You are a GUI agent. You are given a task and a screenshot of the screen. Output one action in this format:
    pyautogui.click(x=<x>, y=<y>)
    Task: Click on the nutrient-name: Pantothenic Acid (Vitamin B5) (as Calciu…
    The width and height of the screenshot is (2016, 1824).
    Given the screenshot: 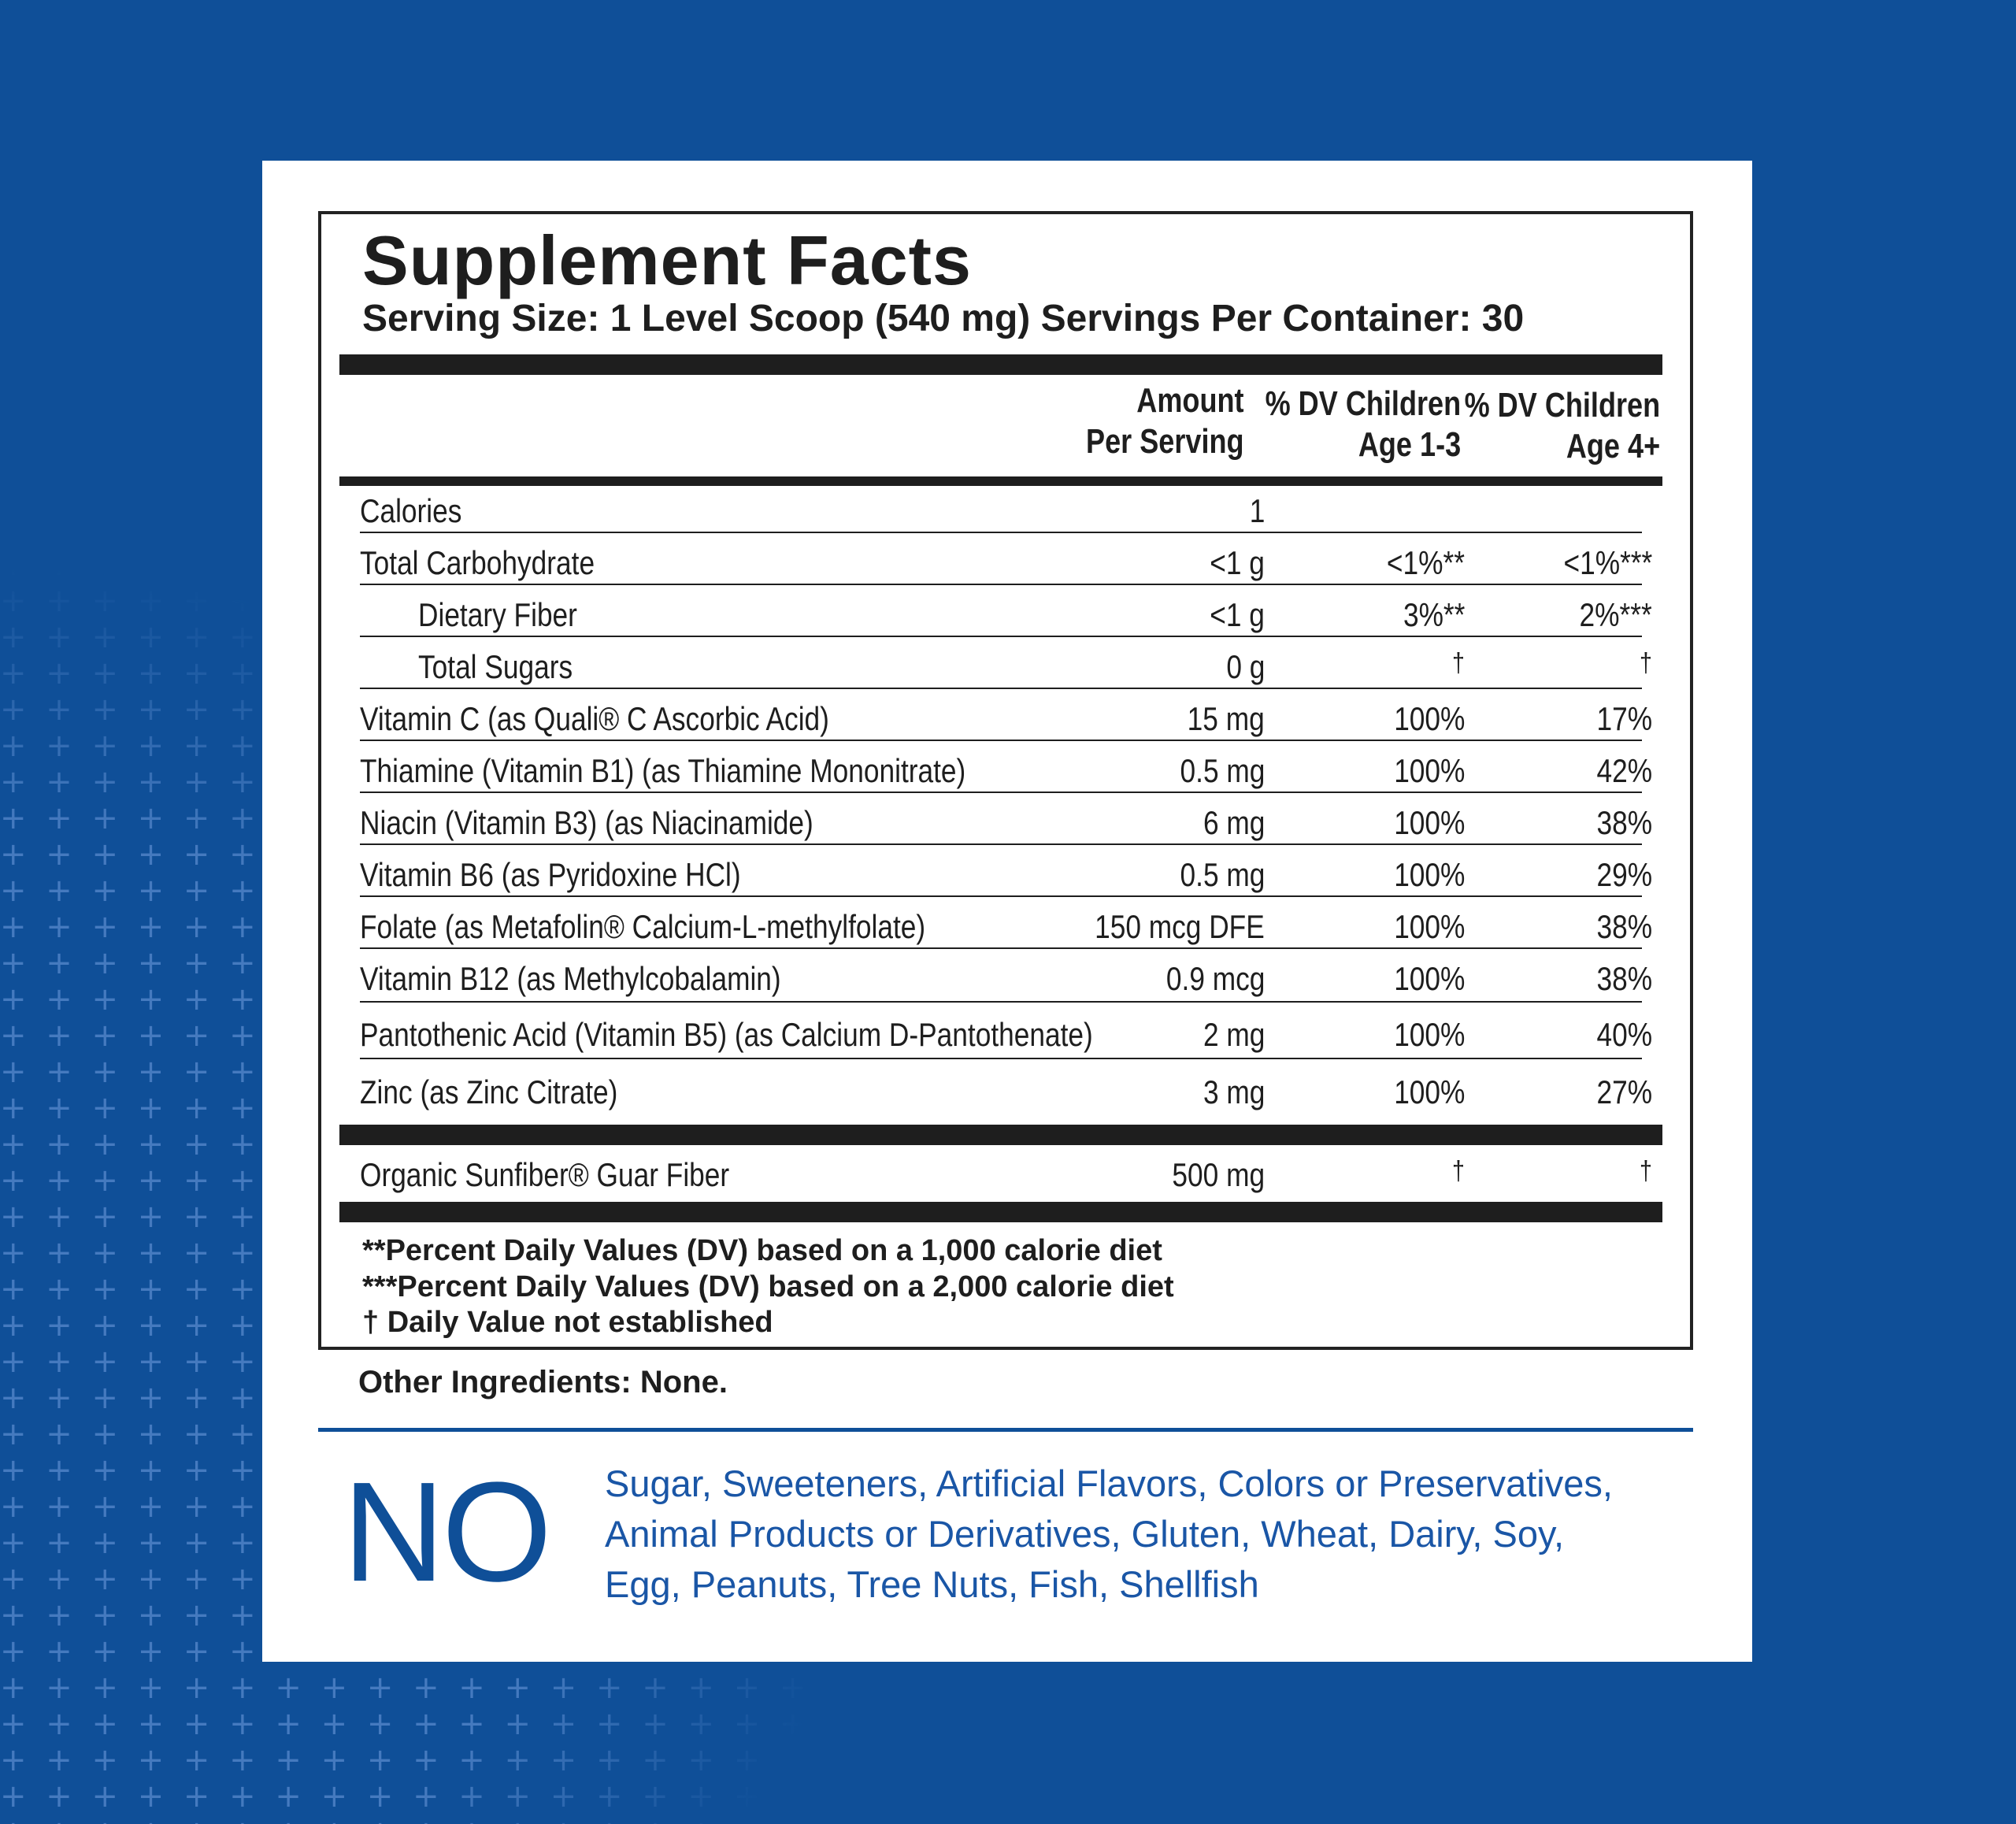 What is the action you would take?
    pyautogui.click(x=726, y=1034)
    